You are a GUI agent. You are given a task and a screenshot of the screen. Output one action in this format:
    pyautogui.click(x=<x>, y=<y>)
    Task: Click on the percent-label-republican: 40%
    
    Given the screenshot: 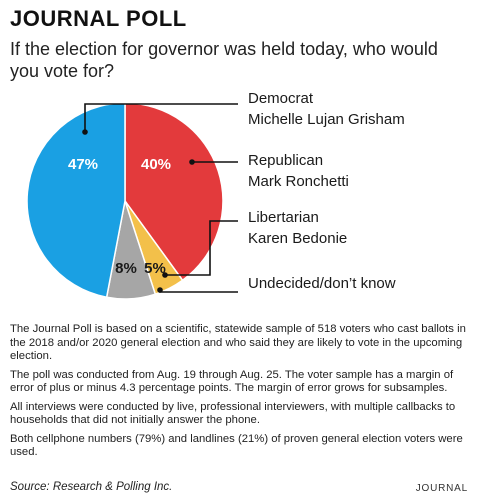 What is the action you would take?
    pyautogui.click(x=156, y=164)
    